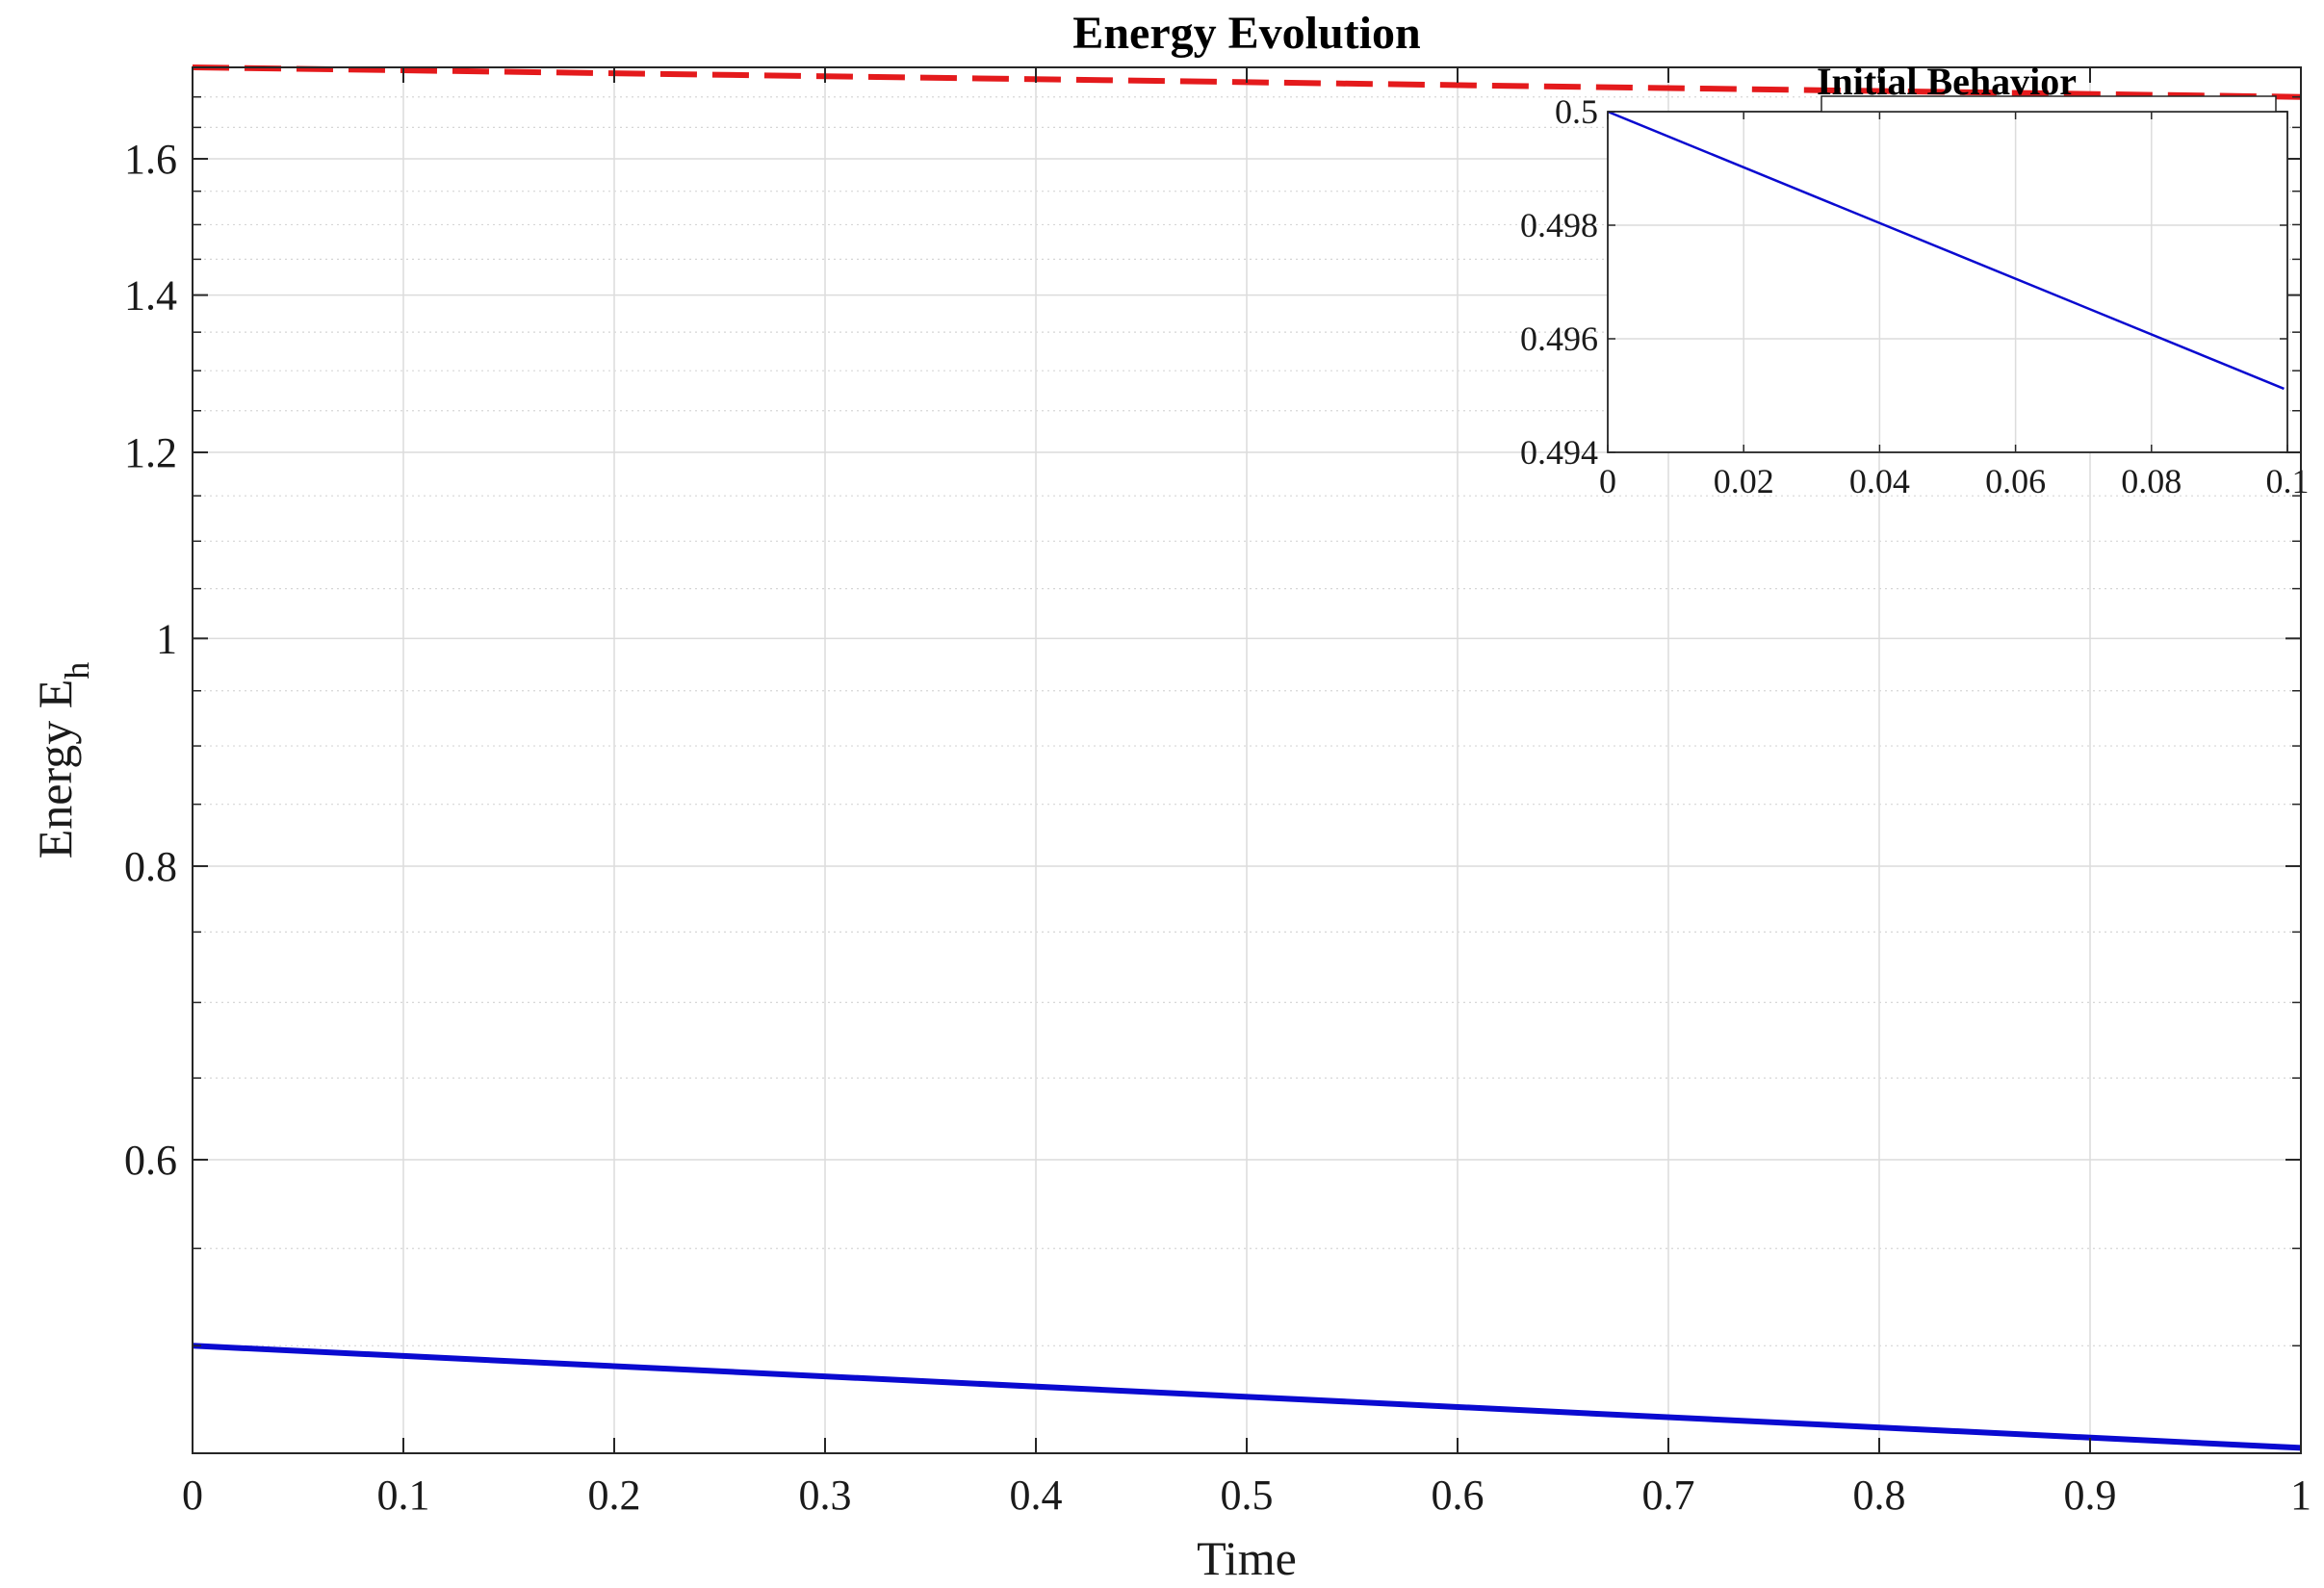 This screenshot has width=2324, height=1588. Describe the element at coordinates (403, 1495) in the screenshot. I see `x-tick-label: 0.1` at that location.